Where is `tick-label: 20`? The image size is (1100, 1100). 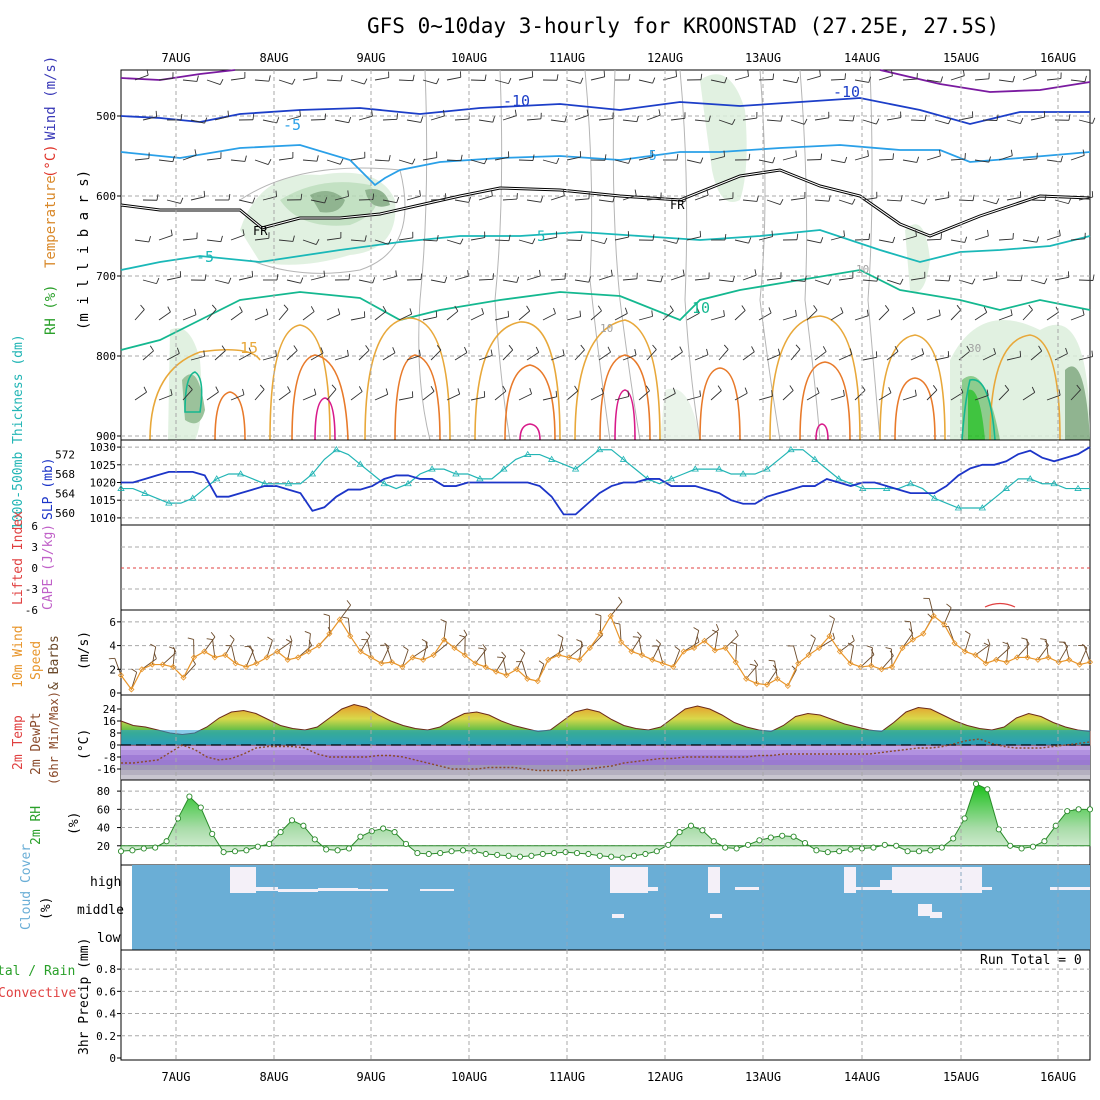 tick-label: 20 is located at coordinates (103, 846).